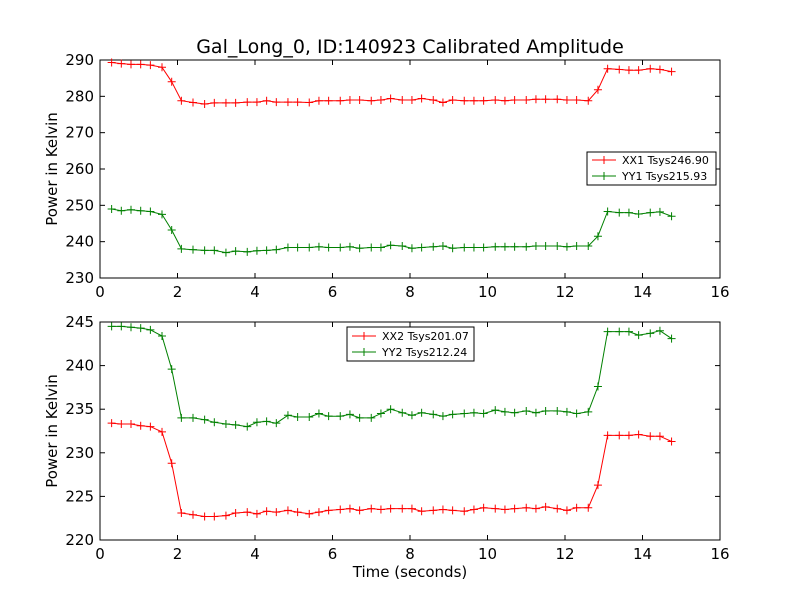 The height and width of the screenshot is (600, 800). What do you see at coordinates (719, 292) in the screenshot?
I see `top-x-tick-label: 16` at bounding box center [719, 292].